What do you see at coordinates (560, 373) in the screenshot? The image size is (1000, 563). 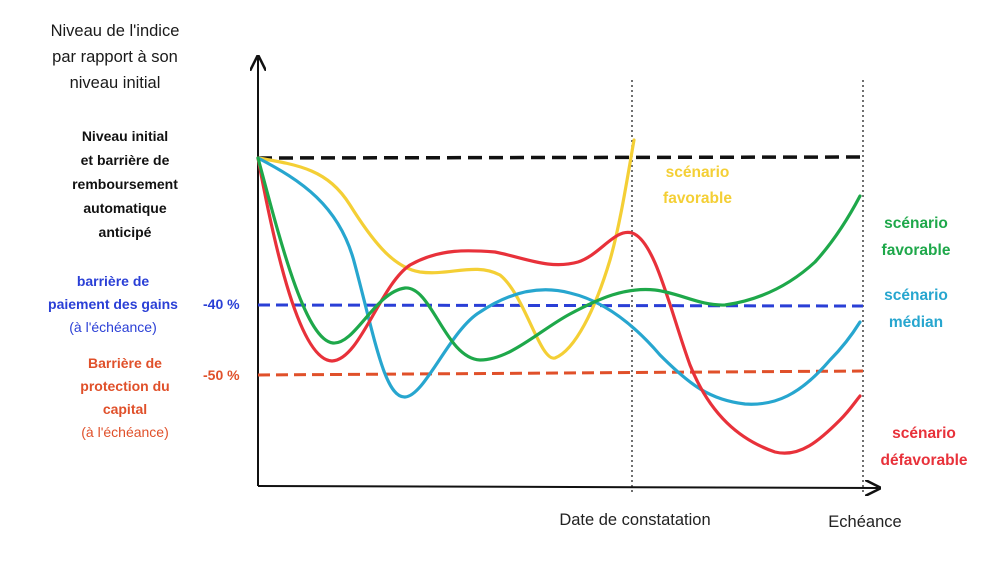 I see `protection-barrier-line` at bounding box center [560, 373].